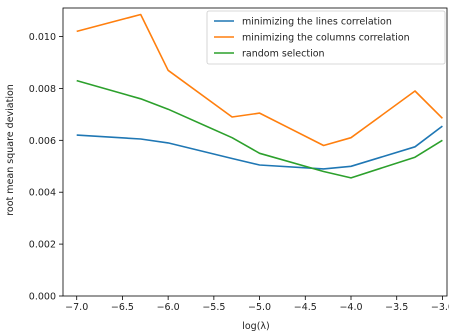 This screenshot has height=335, width=449. I want to click on x-tick-label: −5.5, so click(213, 307).